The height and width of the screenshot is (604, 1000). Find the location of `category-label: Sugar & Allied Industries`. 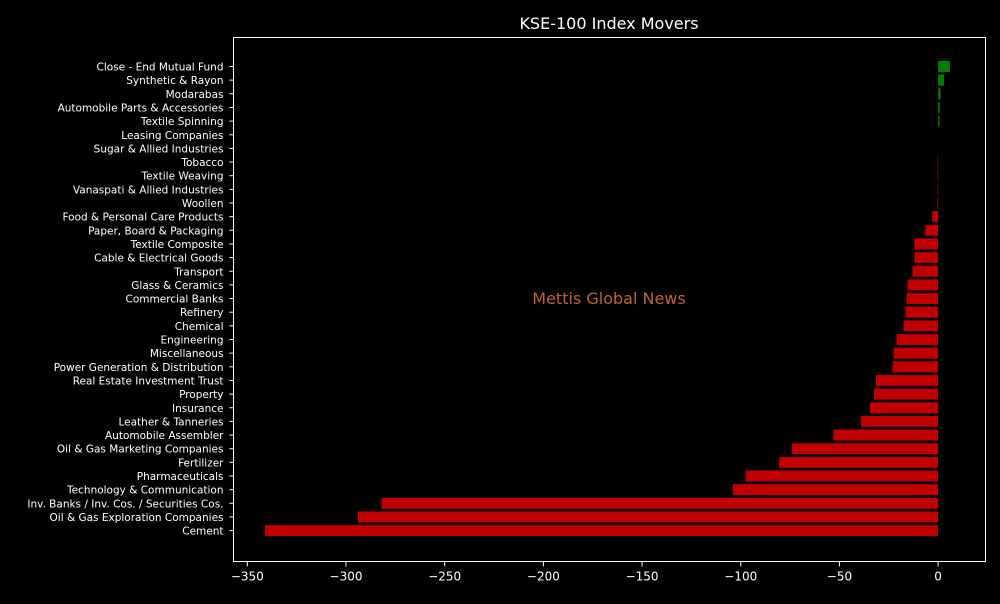

category-label: Sugar & Allied Industries is located at coordinates (159, 149).